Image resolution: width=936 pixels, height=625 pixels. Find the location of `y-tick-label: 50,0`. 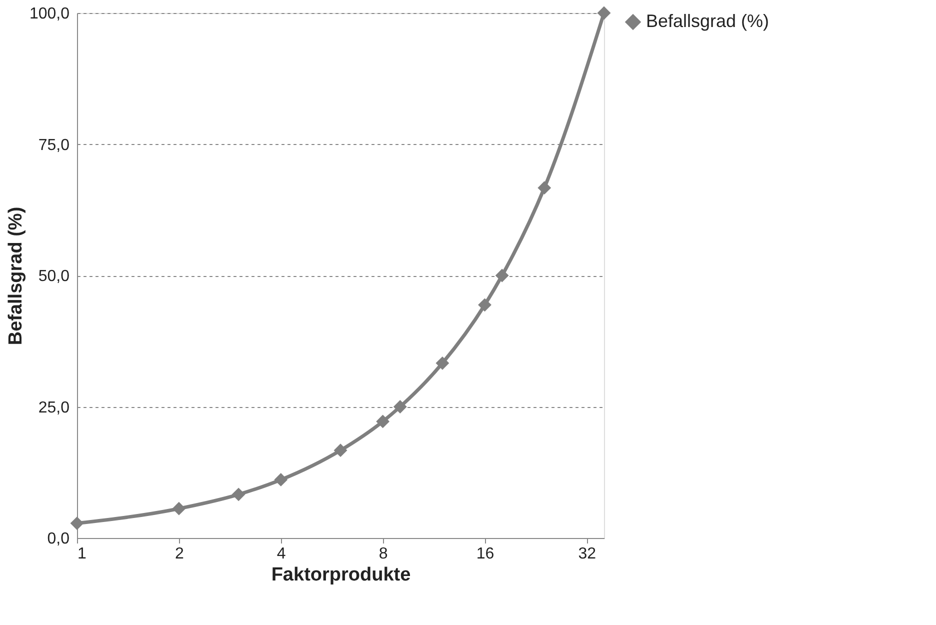

y-tick-label: 50,0 is located at coordinates (54, 276).